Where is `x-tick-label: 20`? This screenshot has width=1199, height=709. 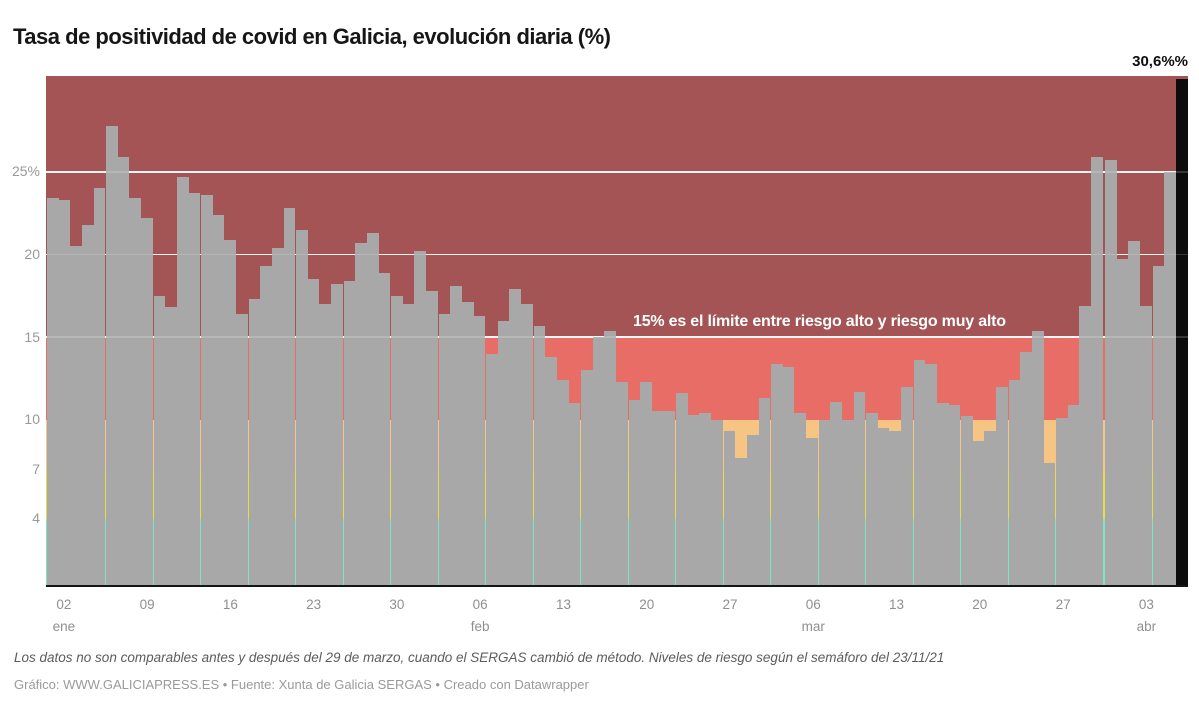 x-tick-label: 20 is located at coordinates (647, 604).